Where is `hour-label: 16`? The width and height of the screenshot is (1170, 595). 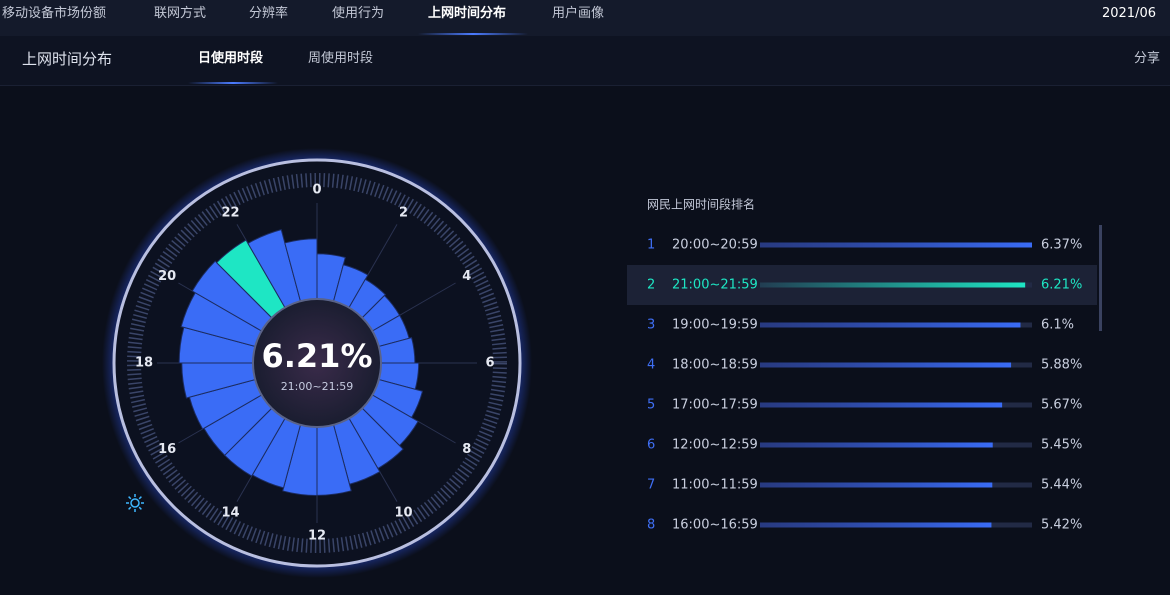 hour-label: 16 is located at coordinates (167, 449).